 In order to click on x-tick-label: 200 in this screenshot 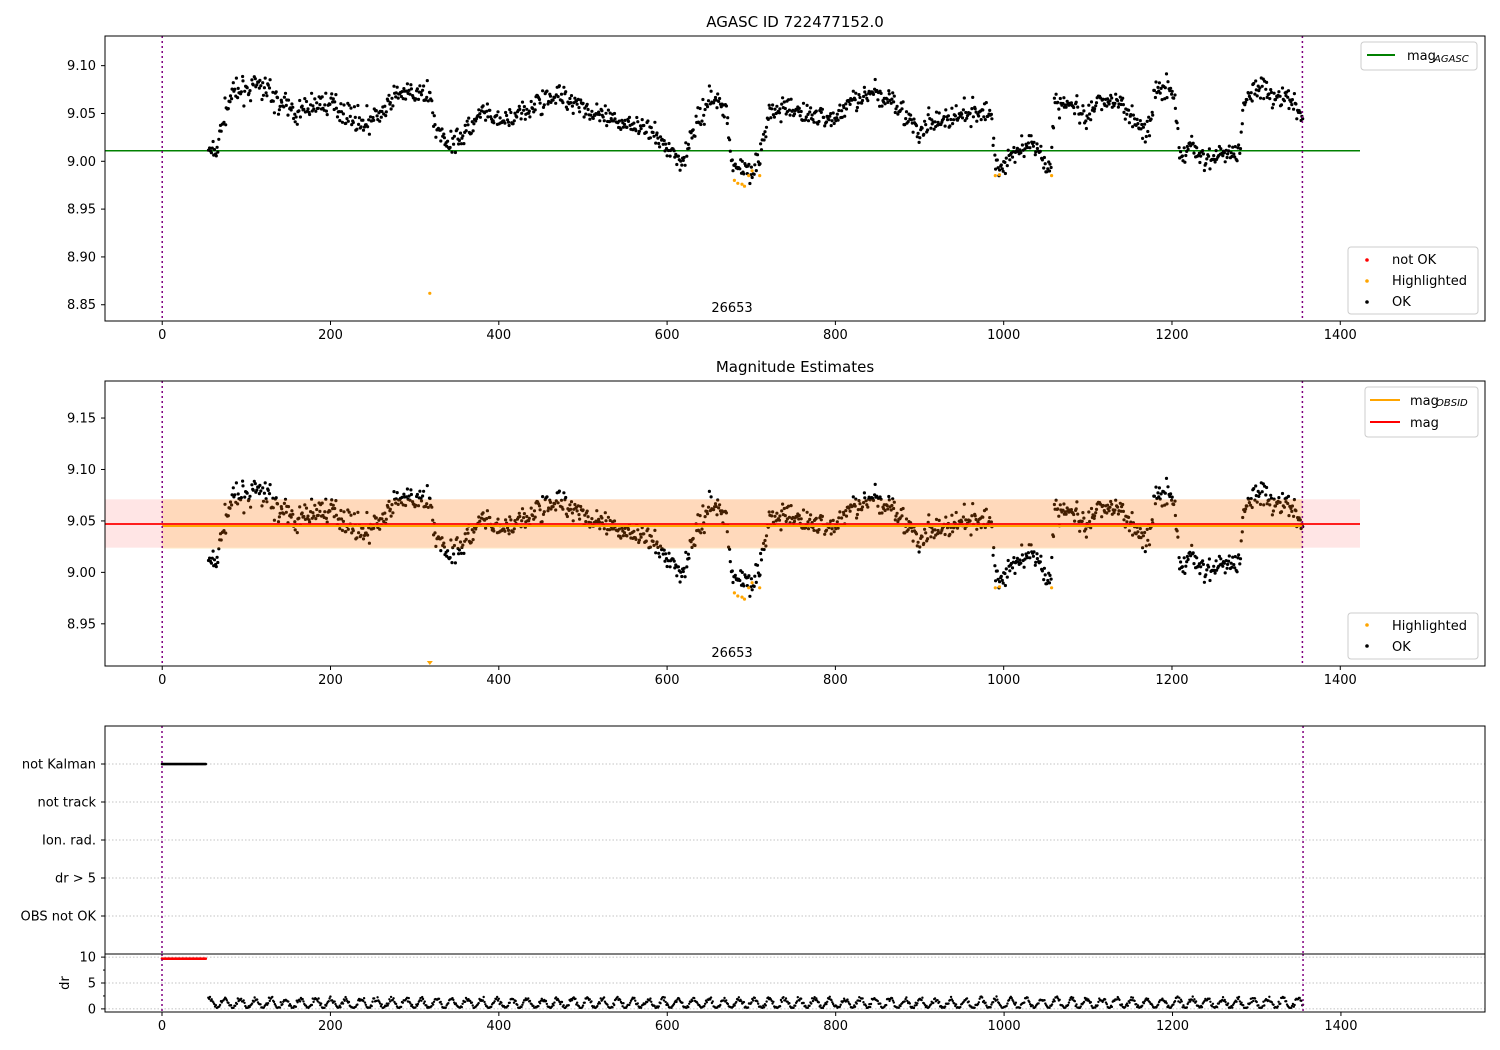, I will do `click(330, 1026)`.